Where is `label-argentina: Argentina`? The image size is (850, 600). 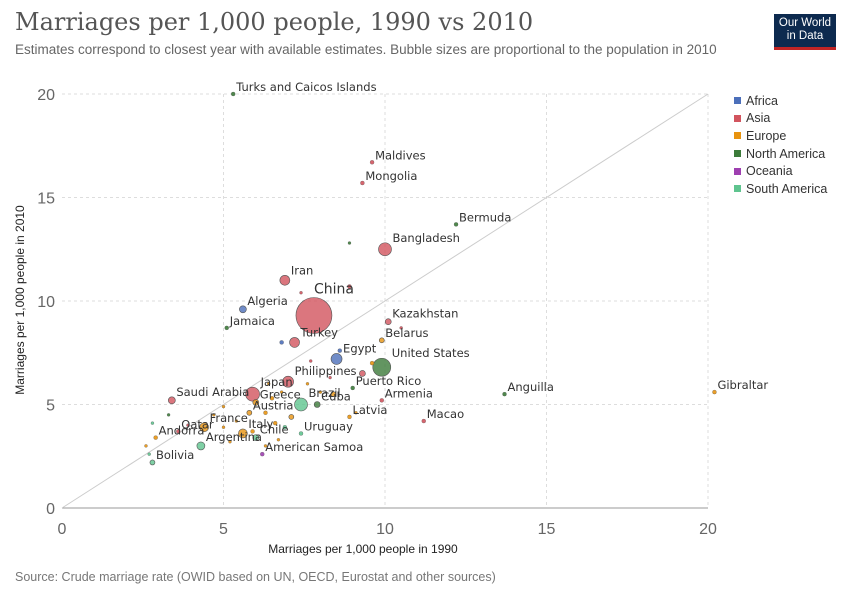 label-argentina: Argentina is located at coordinates (234, 437).